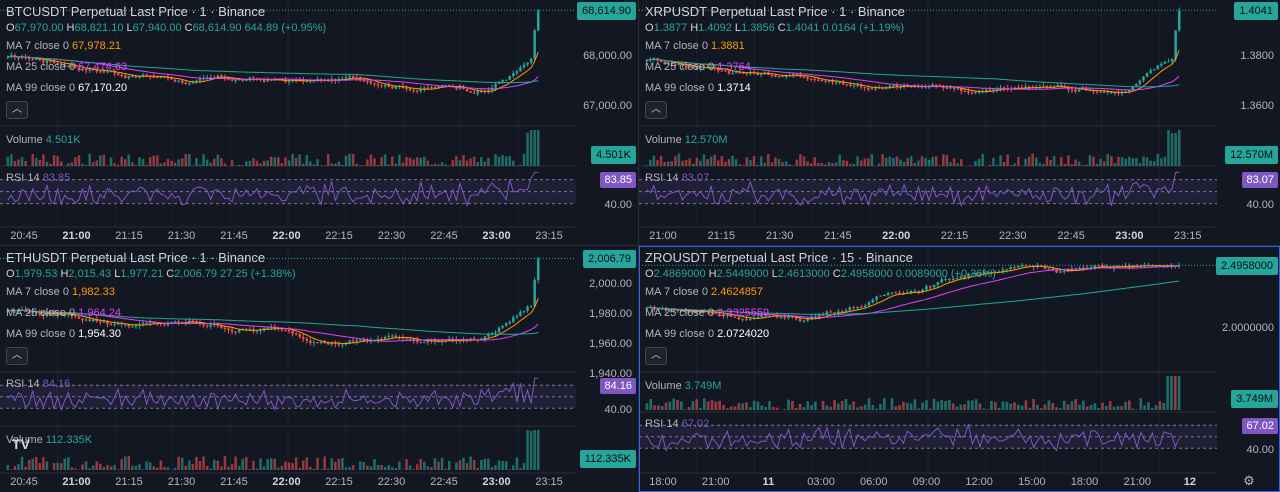 The height and width of the screenshot is (492, 1280). What do you see at coordinates (820, 313) in the screenshot?
I see `ma-legend-row: MA 25 close 0 2.3325559` at bounding box center [820, 313].